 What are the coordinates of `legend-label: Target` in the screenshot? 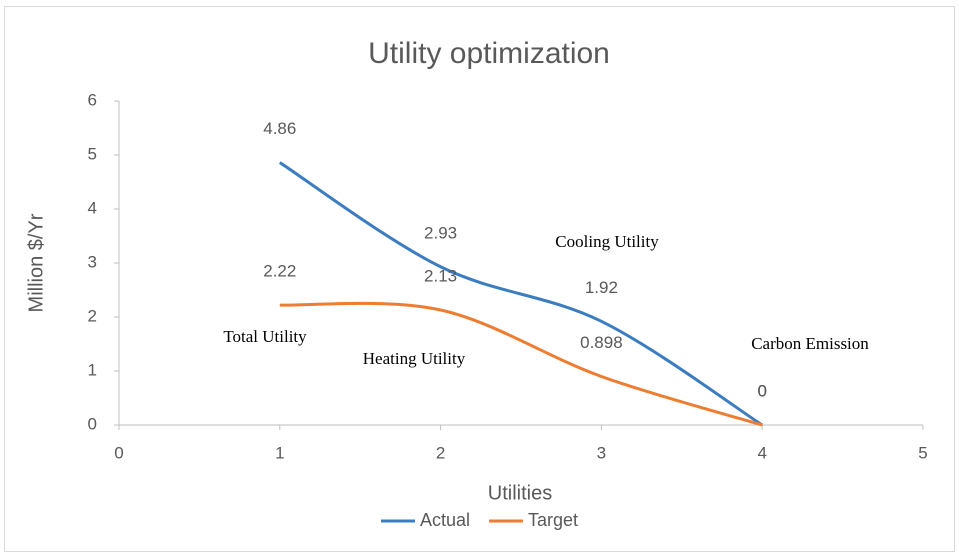 It's located at (553, 520).